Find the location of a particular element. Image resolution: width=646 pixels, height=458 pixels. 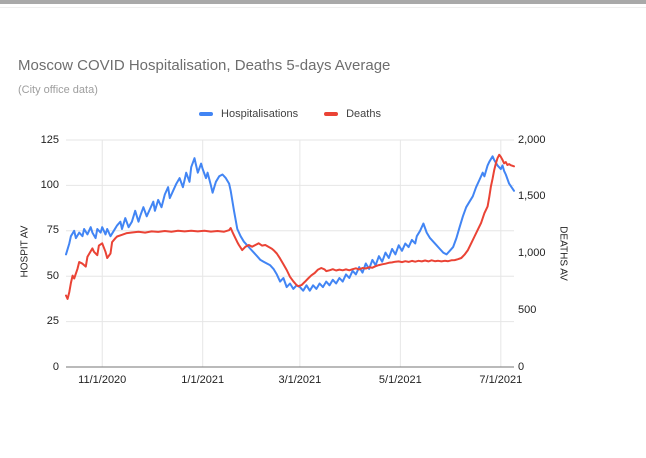

window-top-border is located at coordinates (323, 2).